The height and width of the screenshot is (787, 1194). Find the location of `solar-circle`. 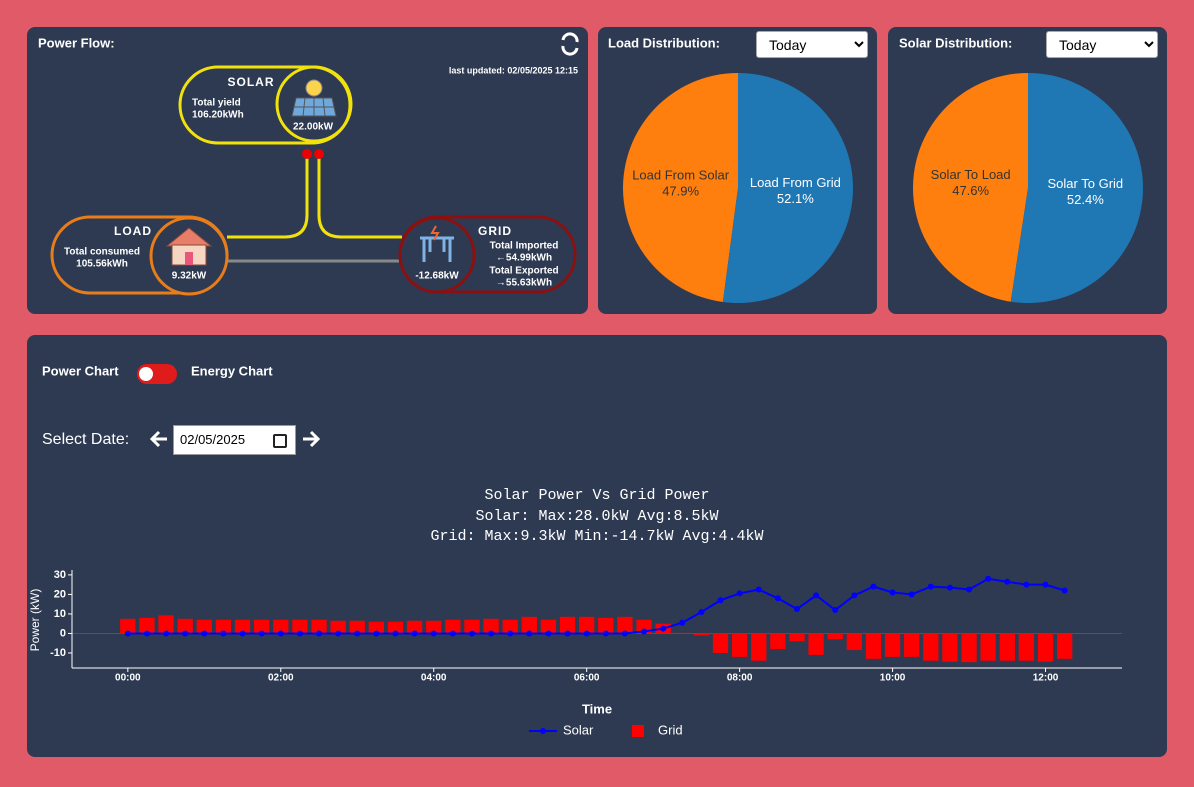

solar-circle is located at coordinates (314, 104).